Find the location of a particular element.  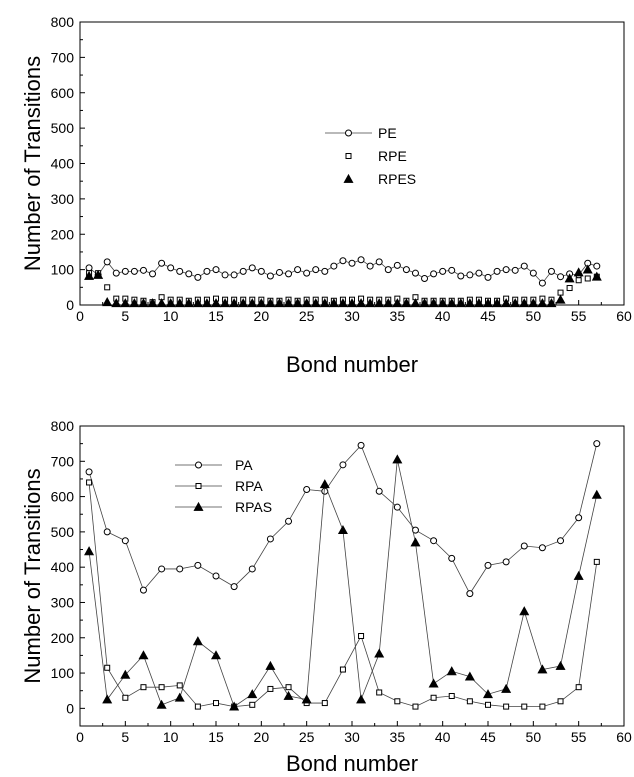

legend-item-rpa: RPA is located at coordinates (219, 486).